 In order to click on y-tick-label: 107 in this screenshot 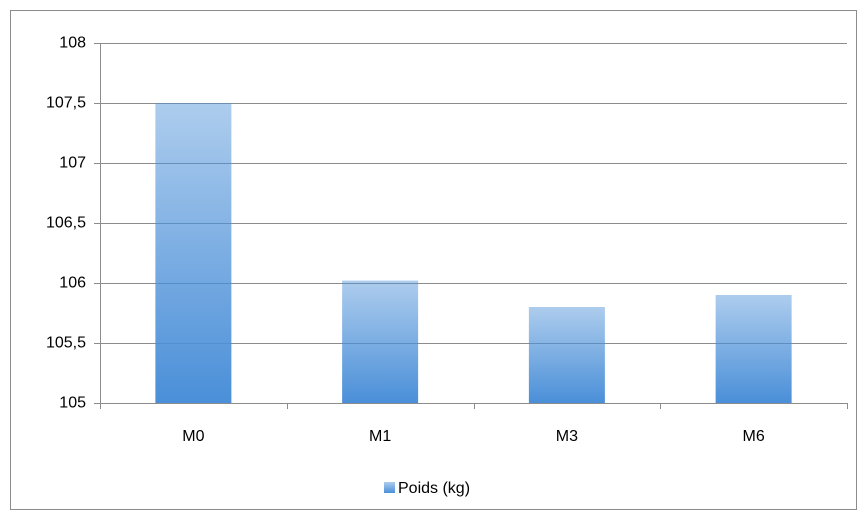, I will do `click(72, 163)`.